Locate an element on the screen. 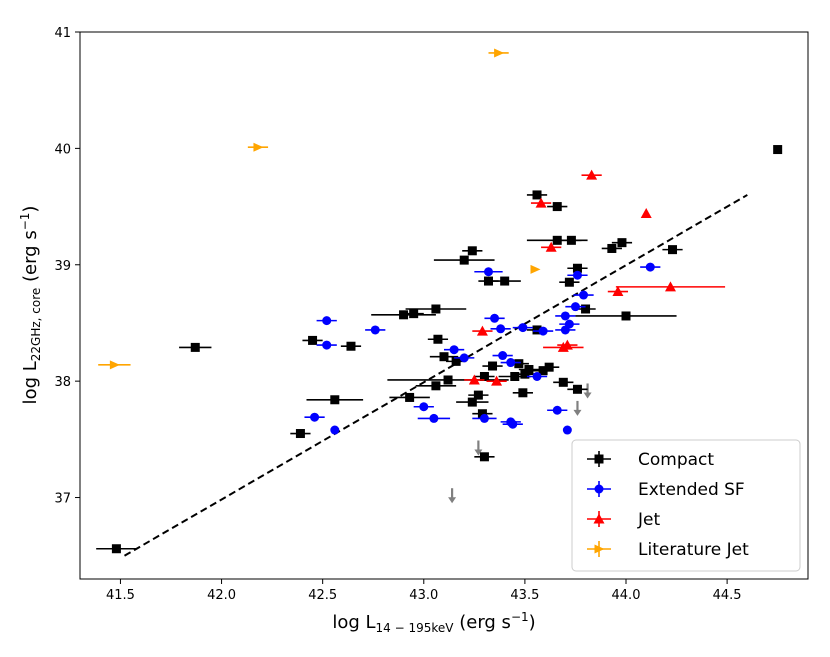 This screenshot has height=657, width=830. legend-extended-sf-label: Extended SF is located at coordinates (691, 490).